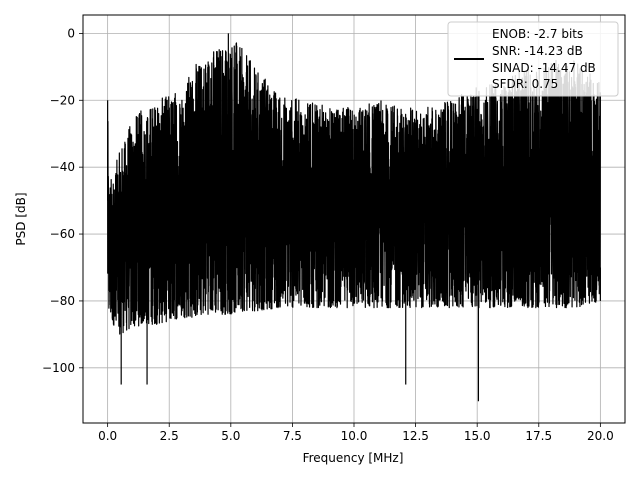  I want to click on y-tick-label: 0, so click(71, 33).